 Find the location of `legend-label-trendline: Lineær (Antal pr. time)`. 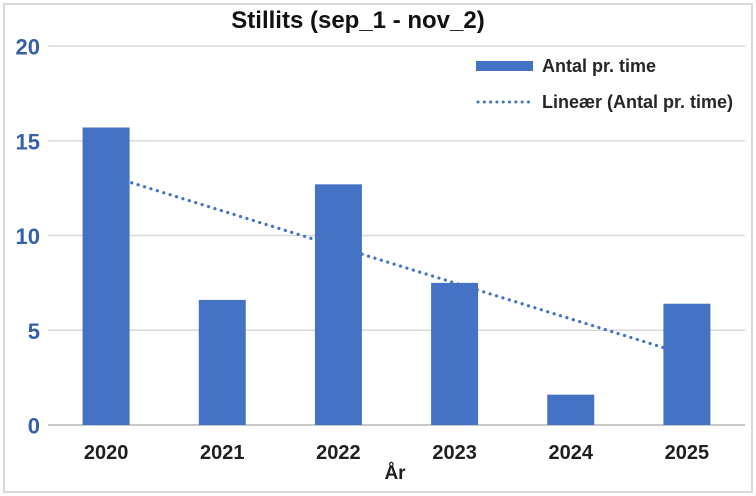

legend-label-trendline: Lineær (Antal pr. time) is located at coordinates (638, 101).